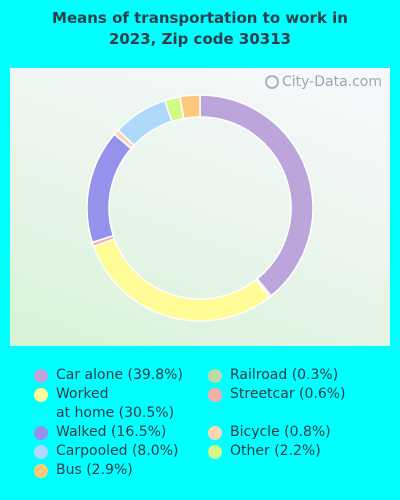 The width and height of the screenshot is (400, 500). Describe the element at coordinates (280, 432) in the screenshot. I see `legend-label: Bicycle (0.8%)` at that location.